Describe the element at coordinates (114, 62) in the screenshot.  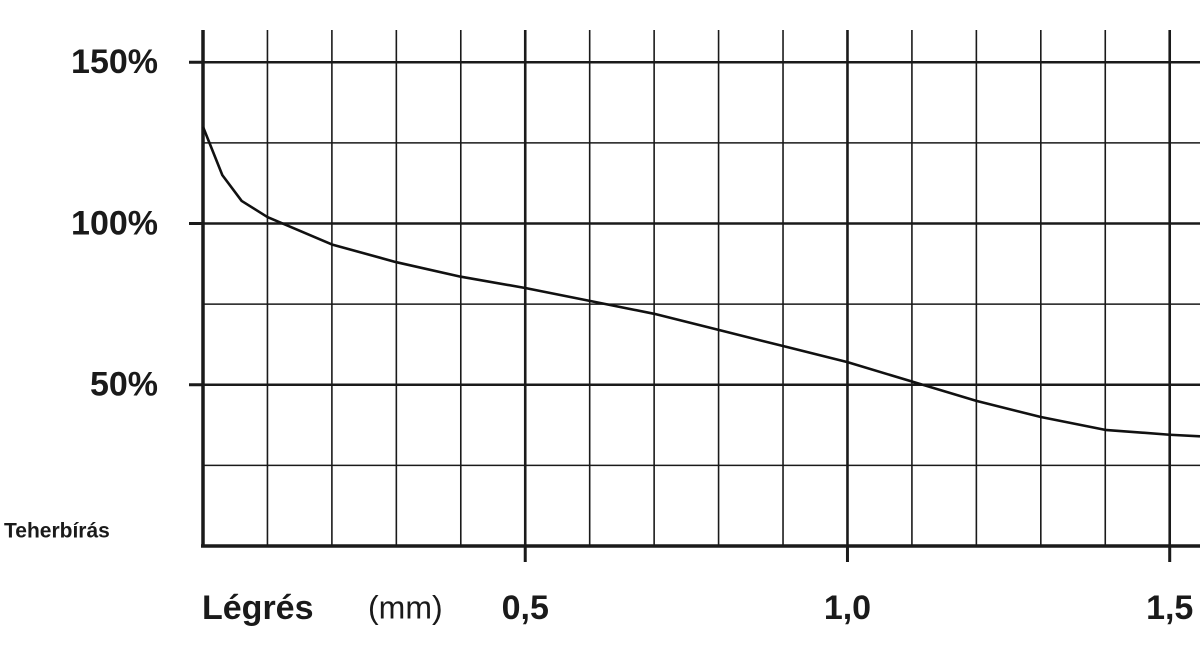
I see `y-tick-label: 150%` at that location.